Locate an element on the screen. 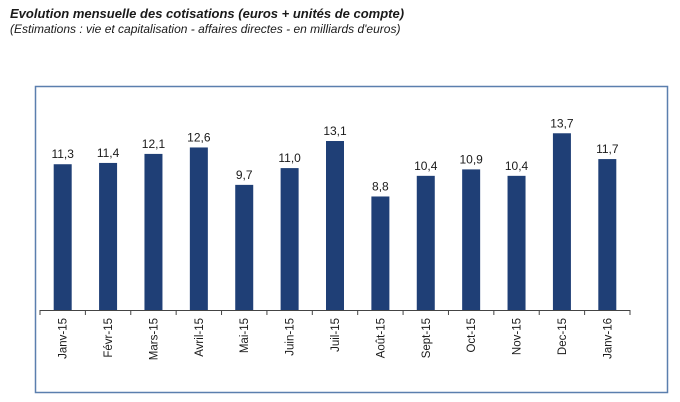 This screenshot has width=680, height=402. value-label: 12,1 is located at coordinates (154, 144).